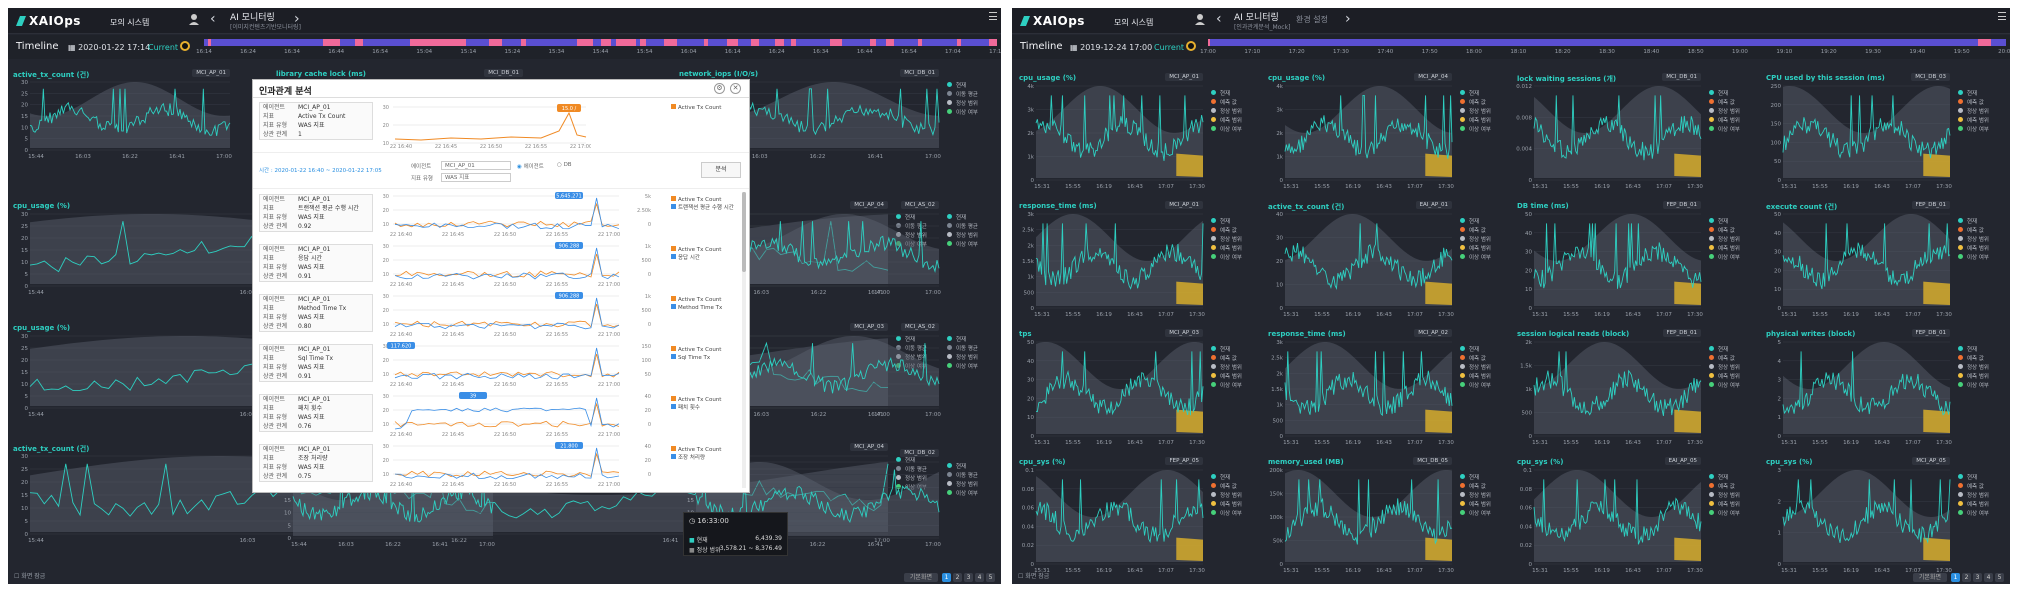  Describe the element at coordinates (1432, 461) in the screenshot. I see `server-badge: MCI_DB_05` at that location.